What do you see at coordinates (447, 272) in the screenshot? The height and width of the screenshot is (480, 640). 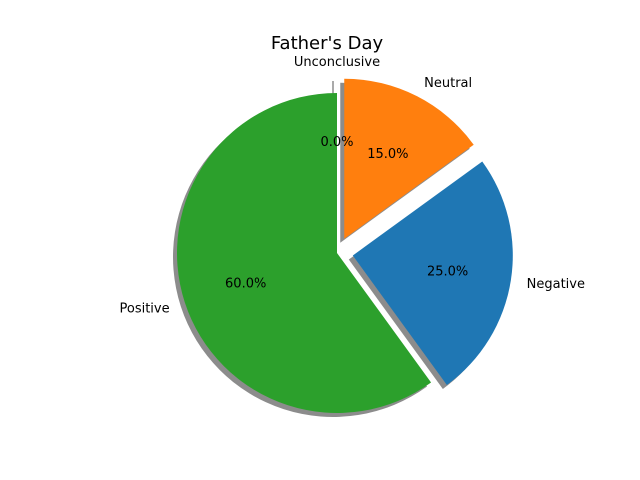 I see `slice-pct-negative: 25.0%` at bounding box center [447, 272].